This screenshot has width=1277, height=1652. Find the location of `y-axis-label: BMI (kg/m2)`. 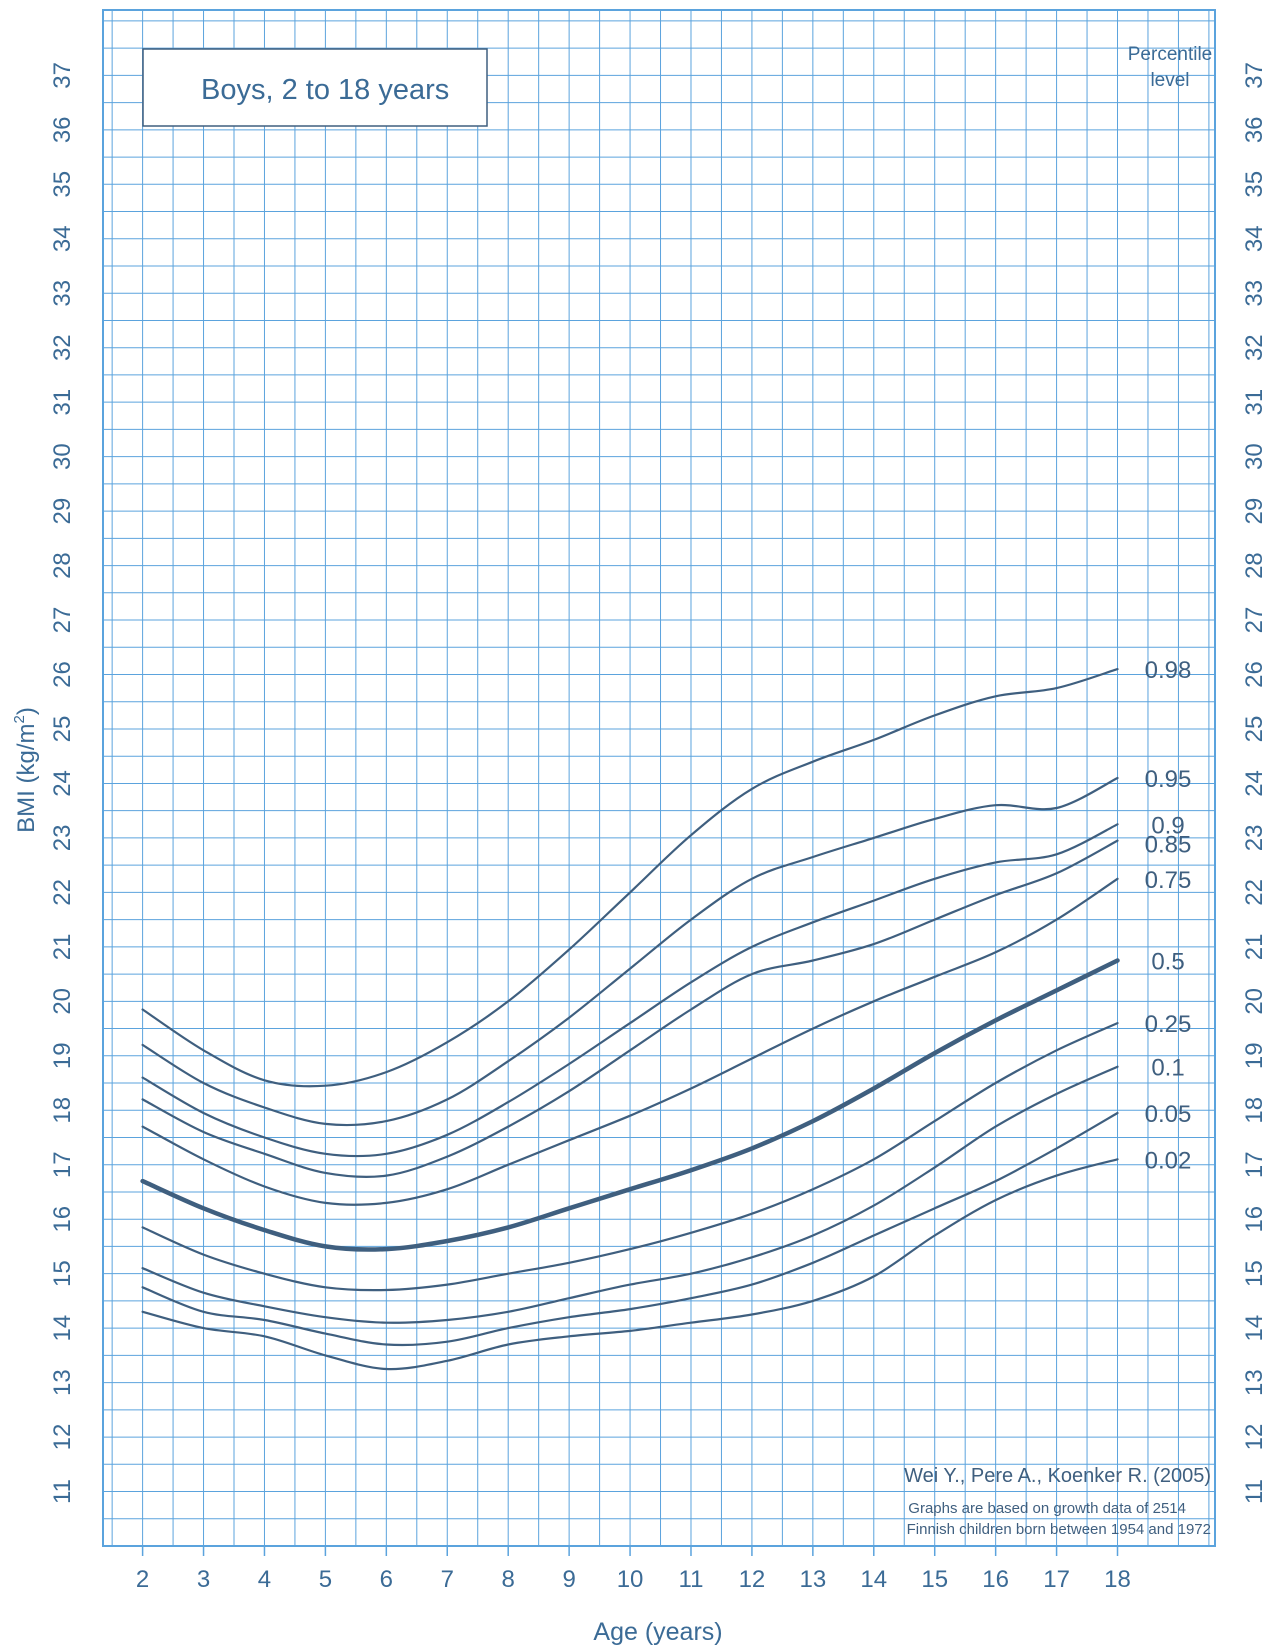

y-axis-label: BMI (kg/m2) is located at coordinates (25, 770).